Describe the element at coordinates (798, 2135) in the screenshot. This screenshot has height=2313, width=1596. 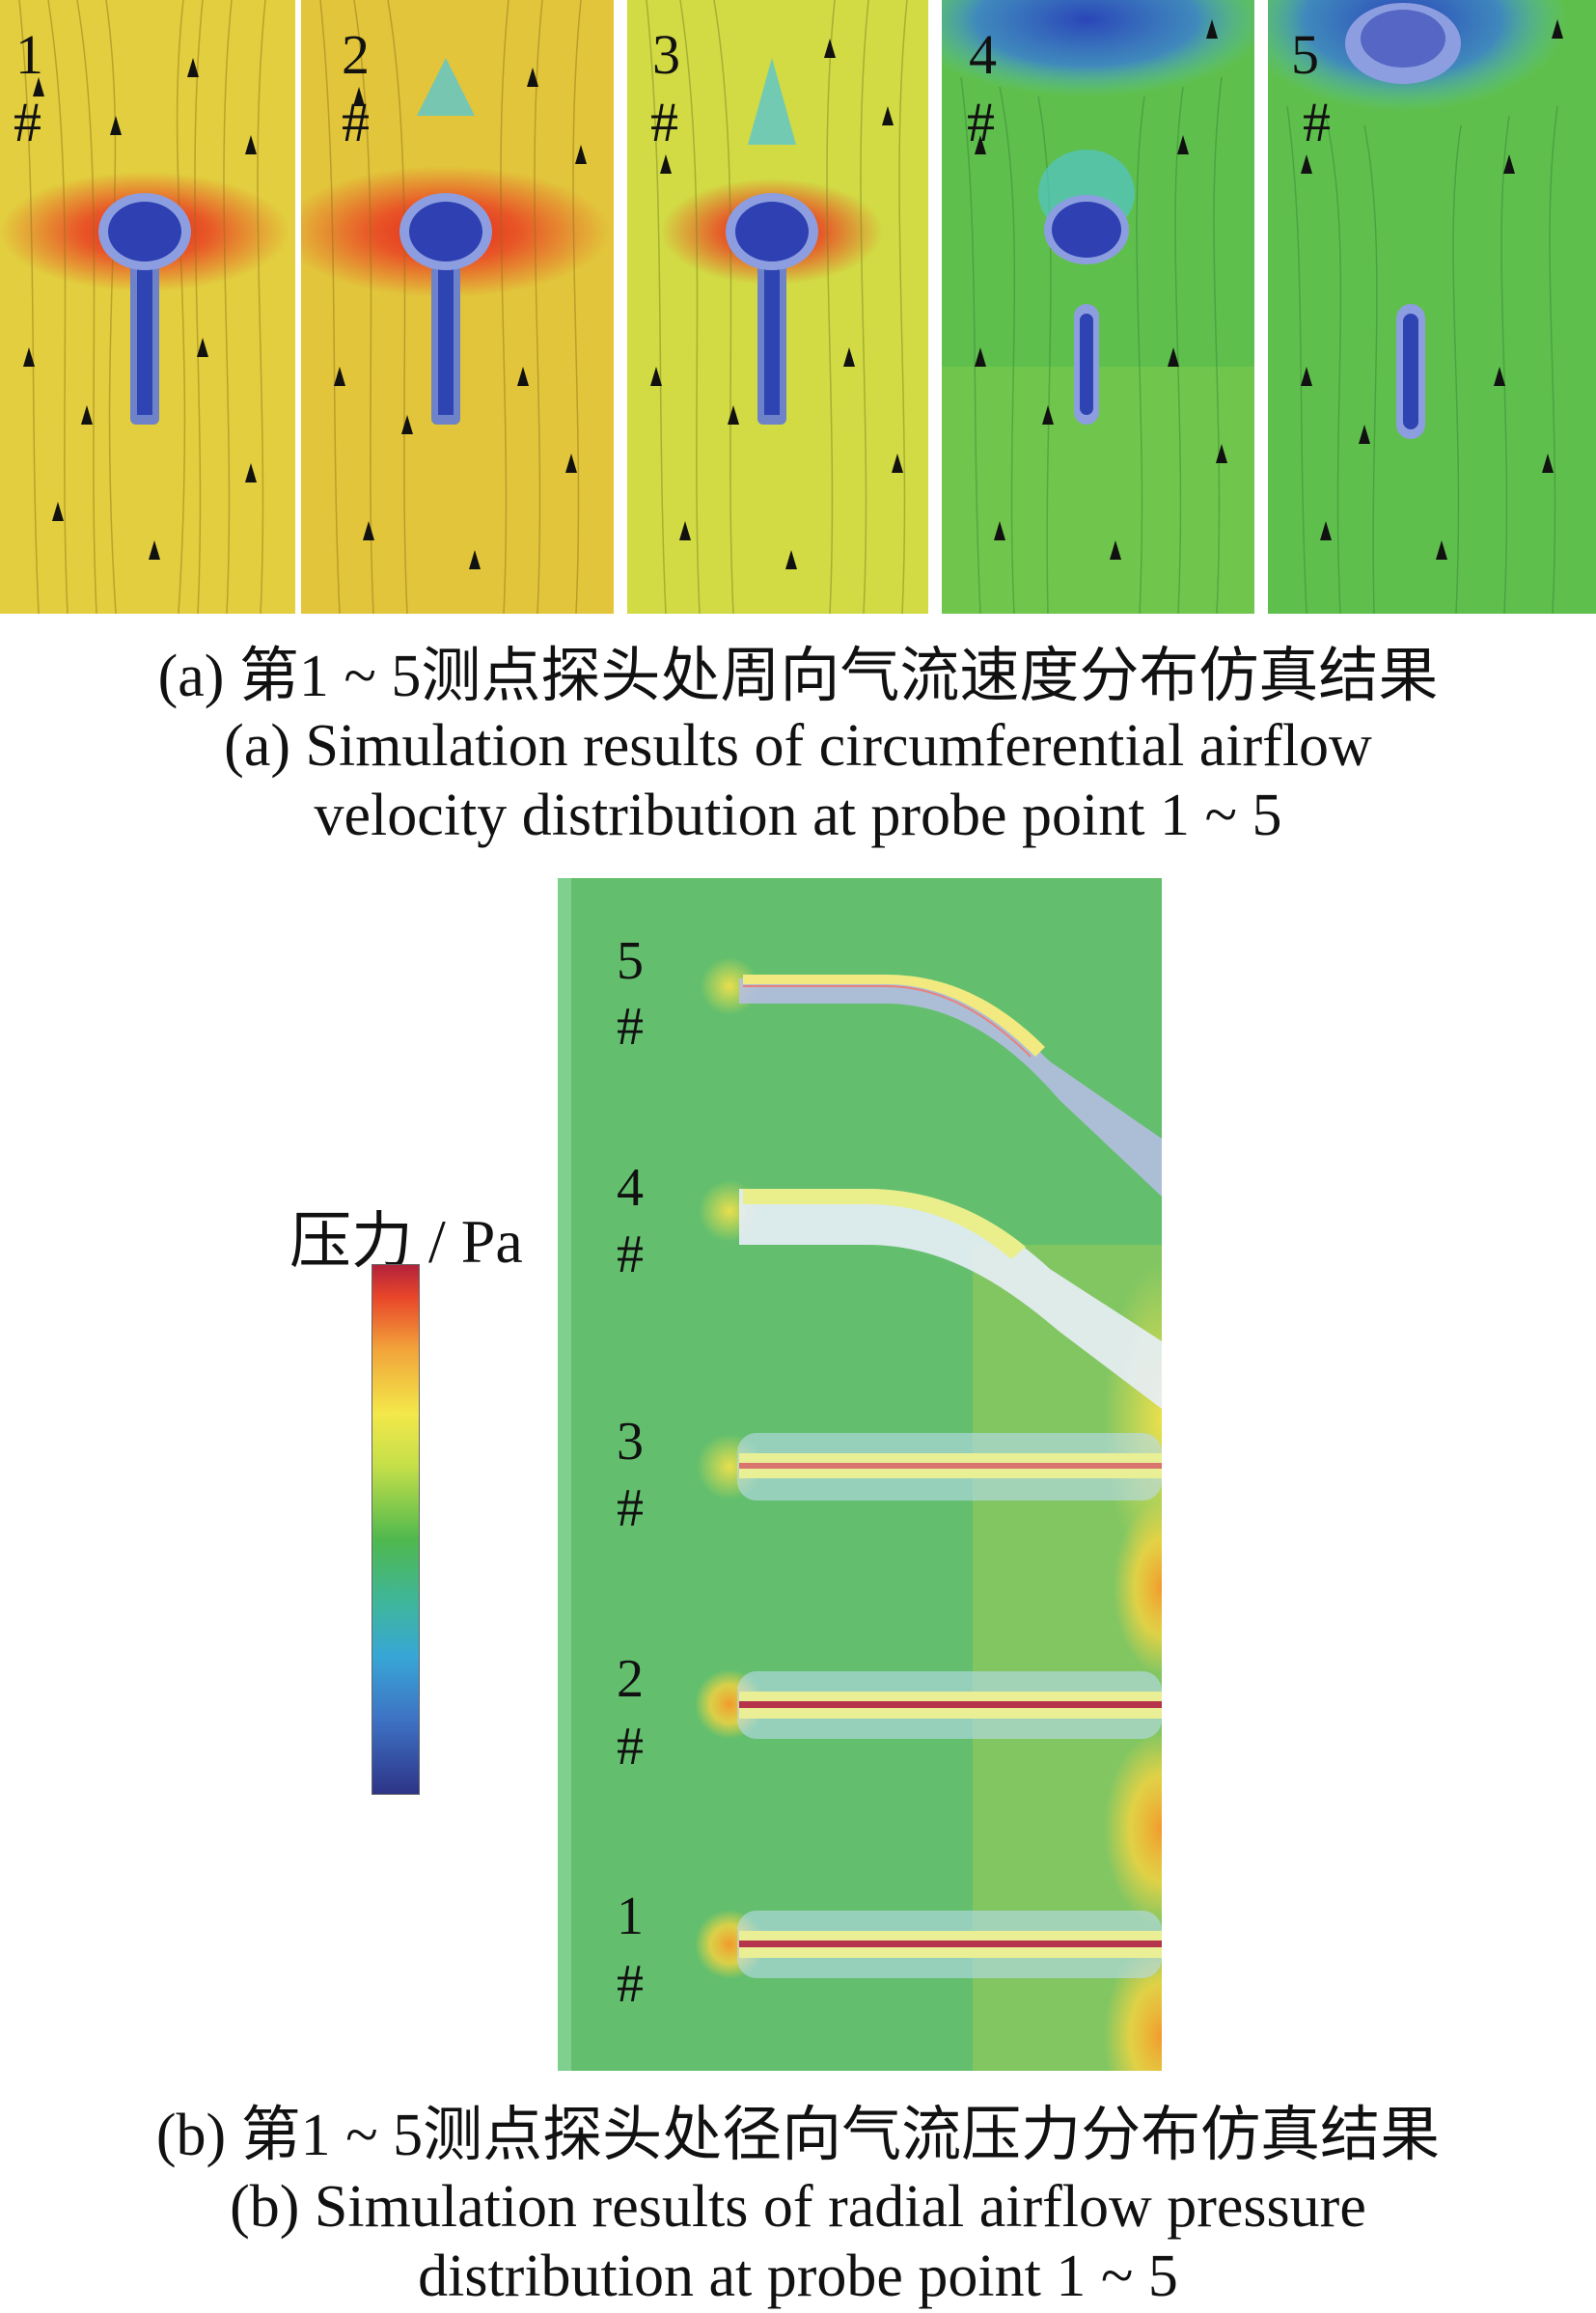
I see `caption-b-chinese: (b) 第1 ~ 5测点探头处径向气流压力分布仿真结果` at that location.